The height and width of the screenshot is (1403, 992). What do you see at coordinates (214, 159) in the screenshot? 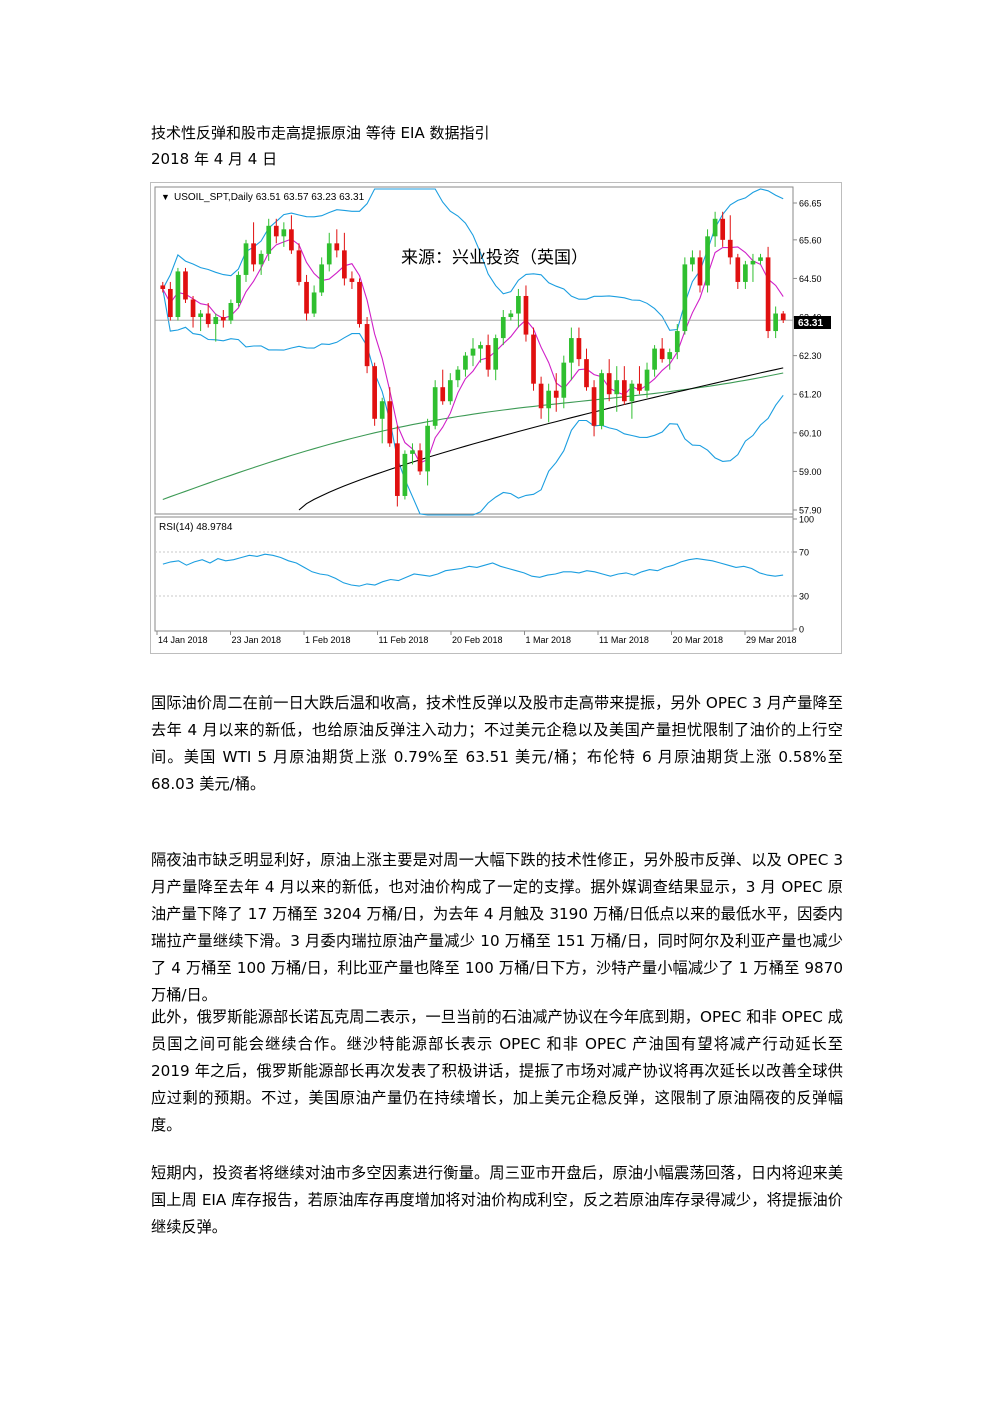
I see `article-date: 2018 年 4 月 4 日` at bounding box center [214, 159].